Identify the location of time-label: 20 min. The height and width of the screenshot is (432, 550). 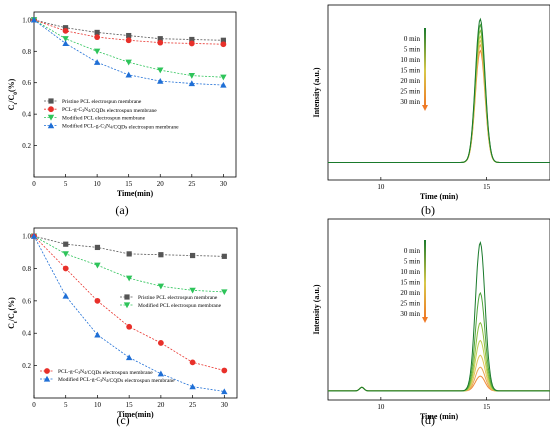
(410, 81).